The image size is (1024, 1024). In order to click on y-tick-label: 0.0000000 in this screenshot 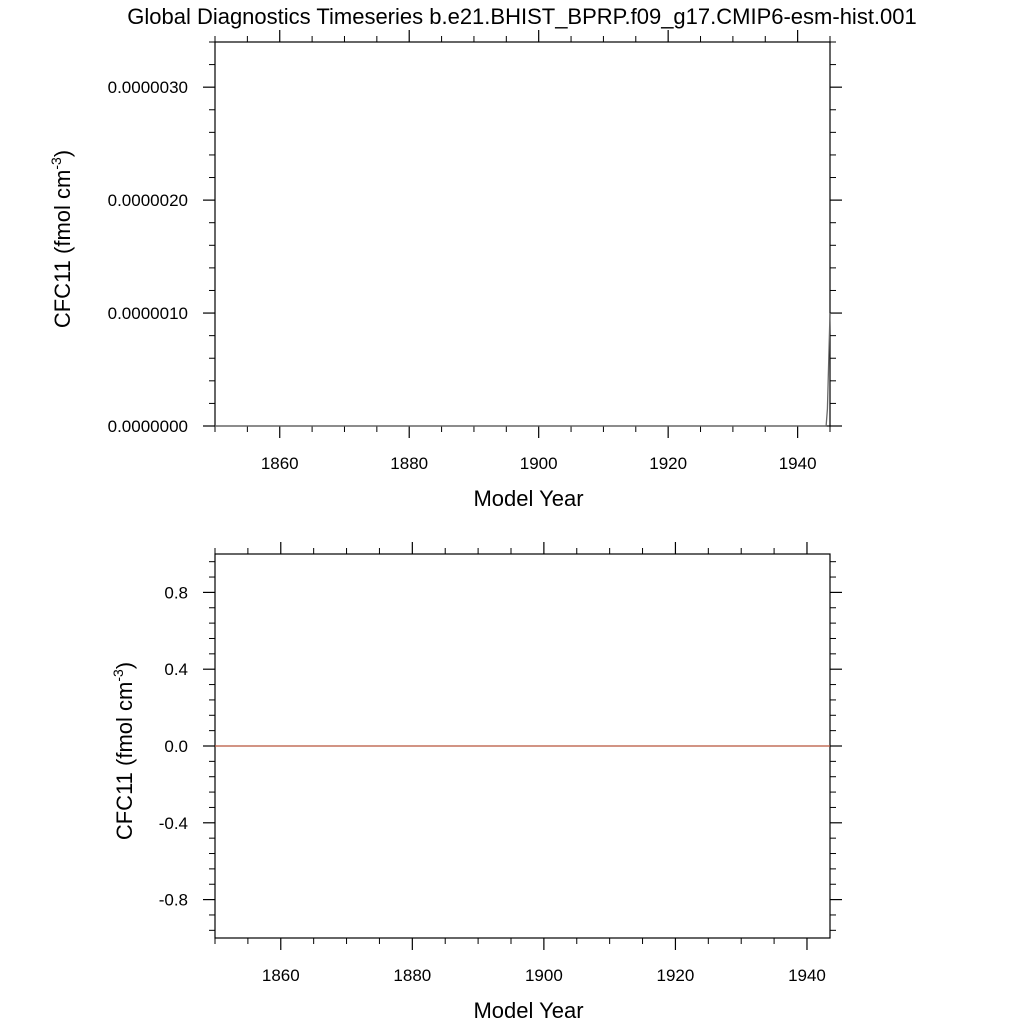, I will do `click(148, 426)`.